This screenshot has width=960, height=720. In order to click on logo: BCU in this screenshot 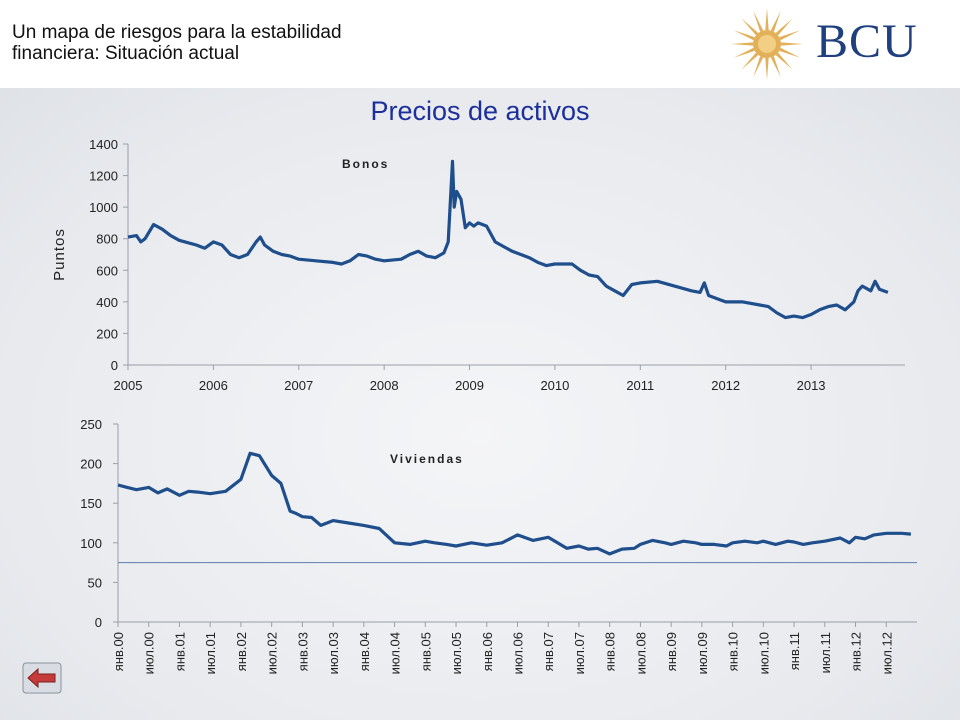, I will do `click(833, 44)`.